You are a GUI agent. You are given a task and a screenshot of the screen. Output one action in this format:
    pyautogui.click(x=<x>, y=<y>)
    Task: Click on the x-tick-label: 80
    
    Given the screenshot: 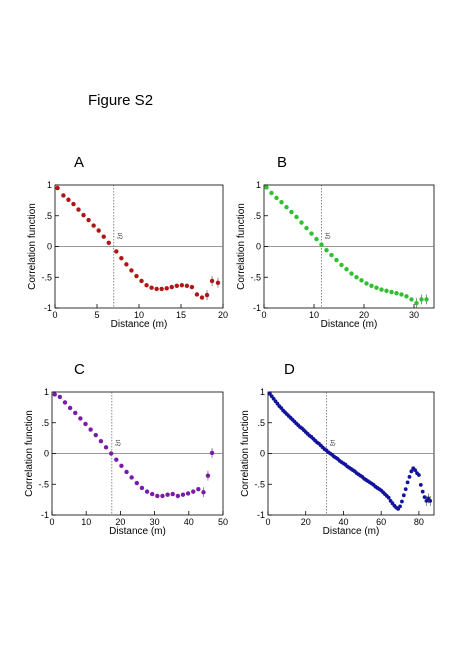 What is the action you would take?
    pyautogui.click(x=419, y=522)
    